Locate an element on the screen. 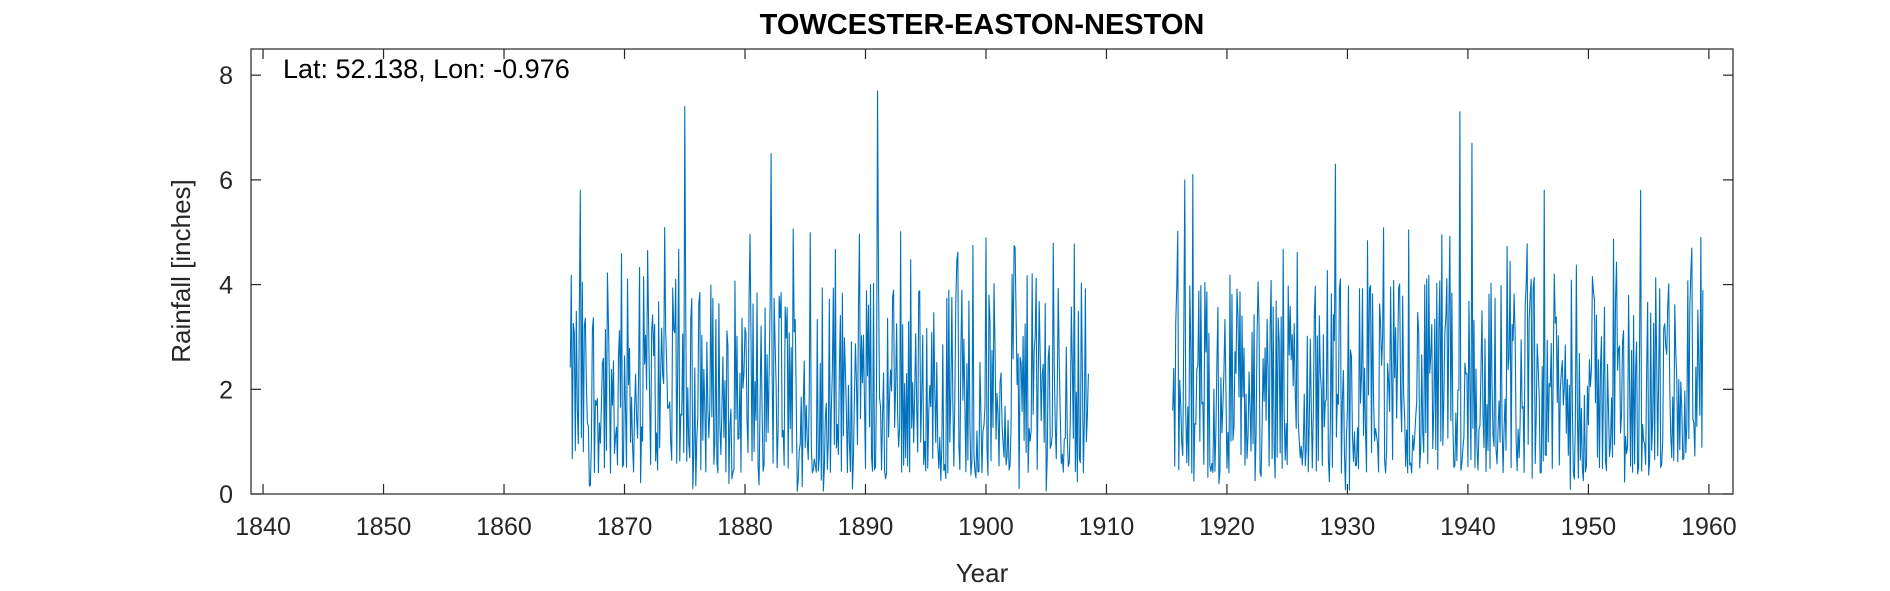 The image size is (1890, 591). x-tick-label: 1850 is located at coordinates (384, 527).